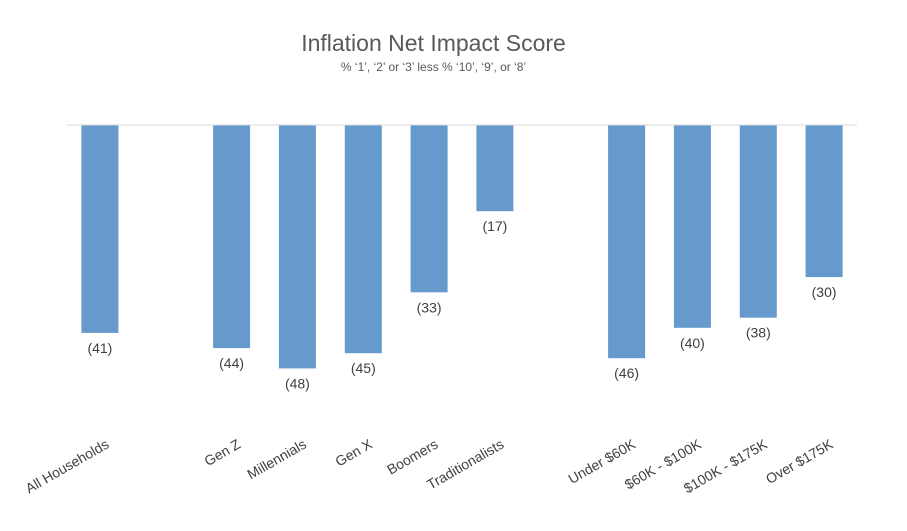 Image resolution: width=907 pixels, height=531 pixels. I want to click on data-label: (48), so click(297, 383).